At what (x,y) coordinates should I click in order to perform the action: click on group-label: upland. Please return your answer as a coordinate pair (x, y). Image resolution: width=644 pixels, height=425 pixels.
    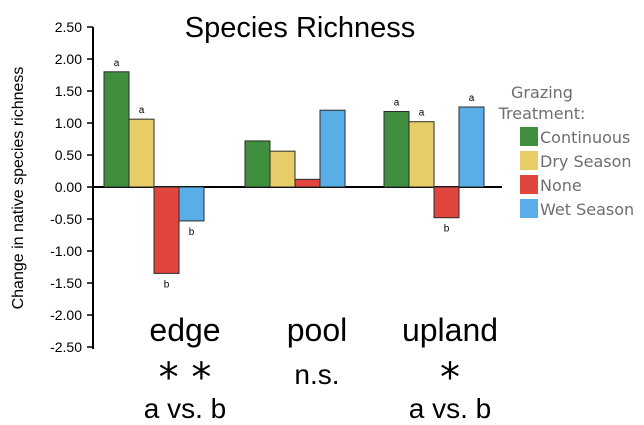
    Looking at the image, I should click on (450, 330).